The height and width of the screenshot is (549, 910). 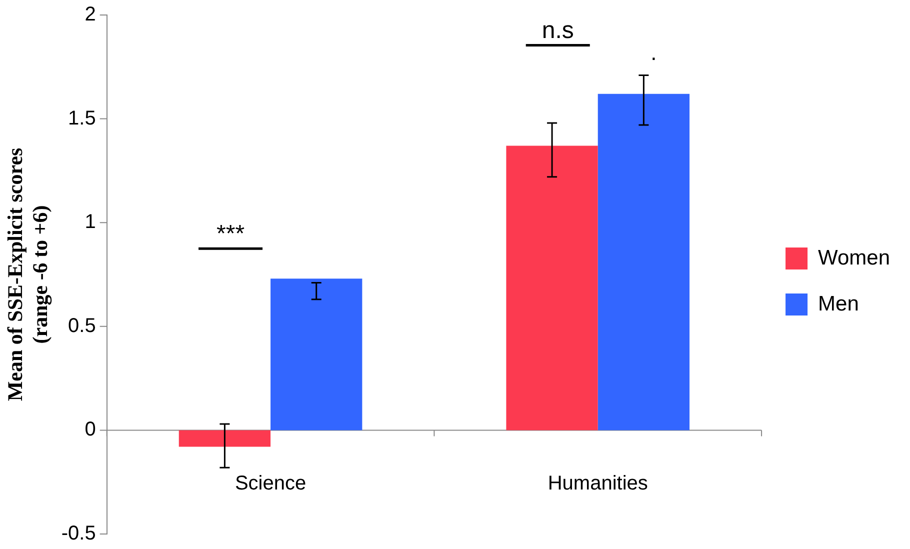 What do you see at coordinates (270, 483) in the screenshot?
I see `x-tick-label: Science` at bounding box center [270, 483].